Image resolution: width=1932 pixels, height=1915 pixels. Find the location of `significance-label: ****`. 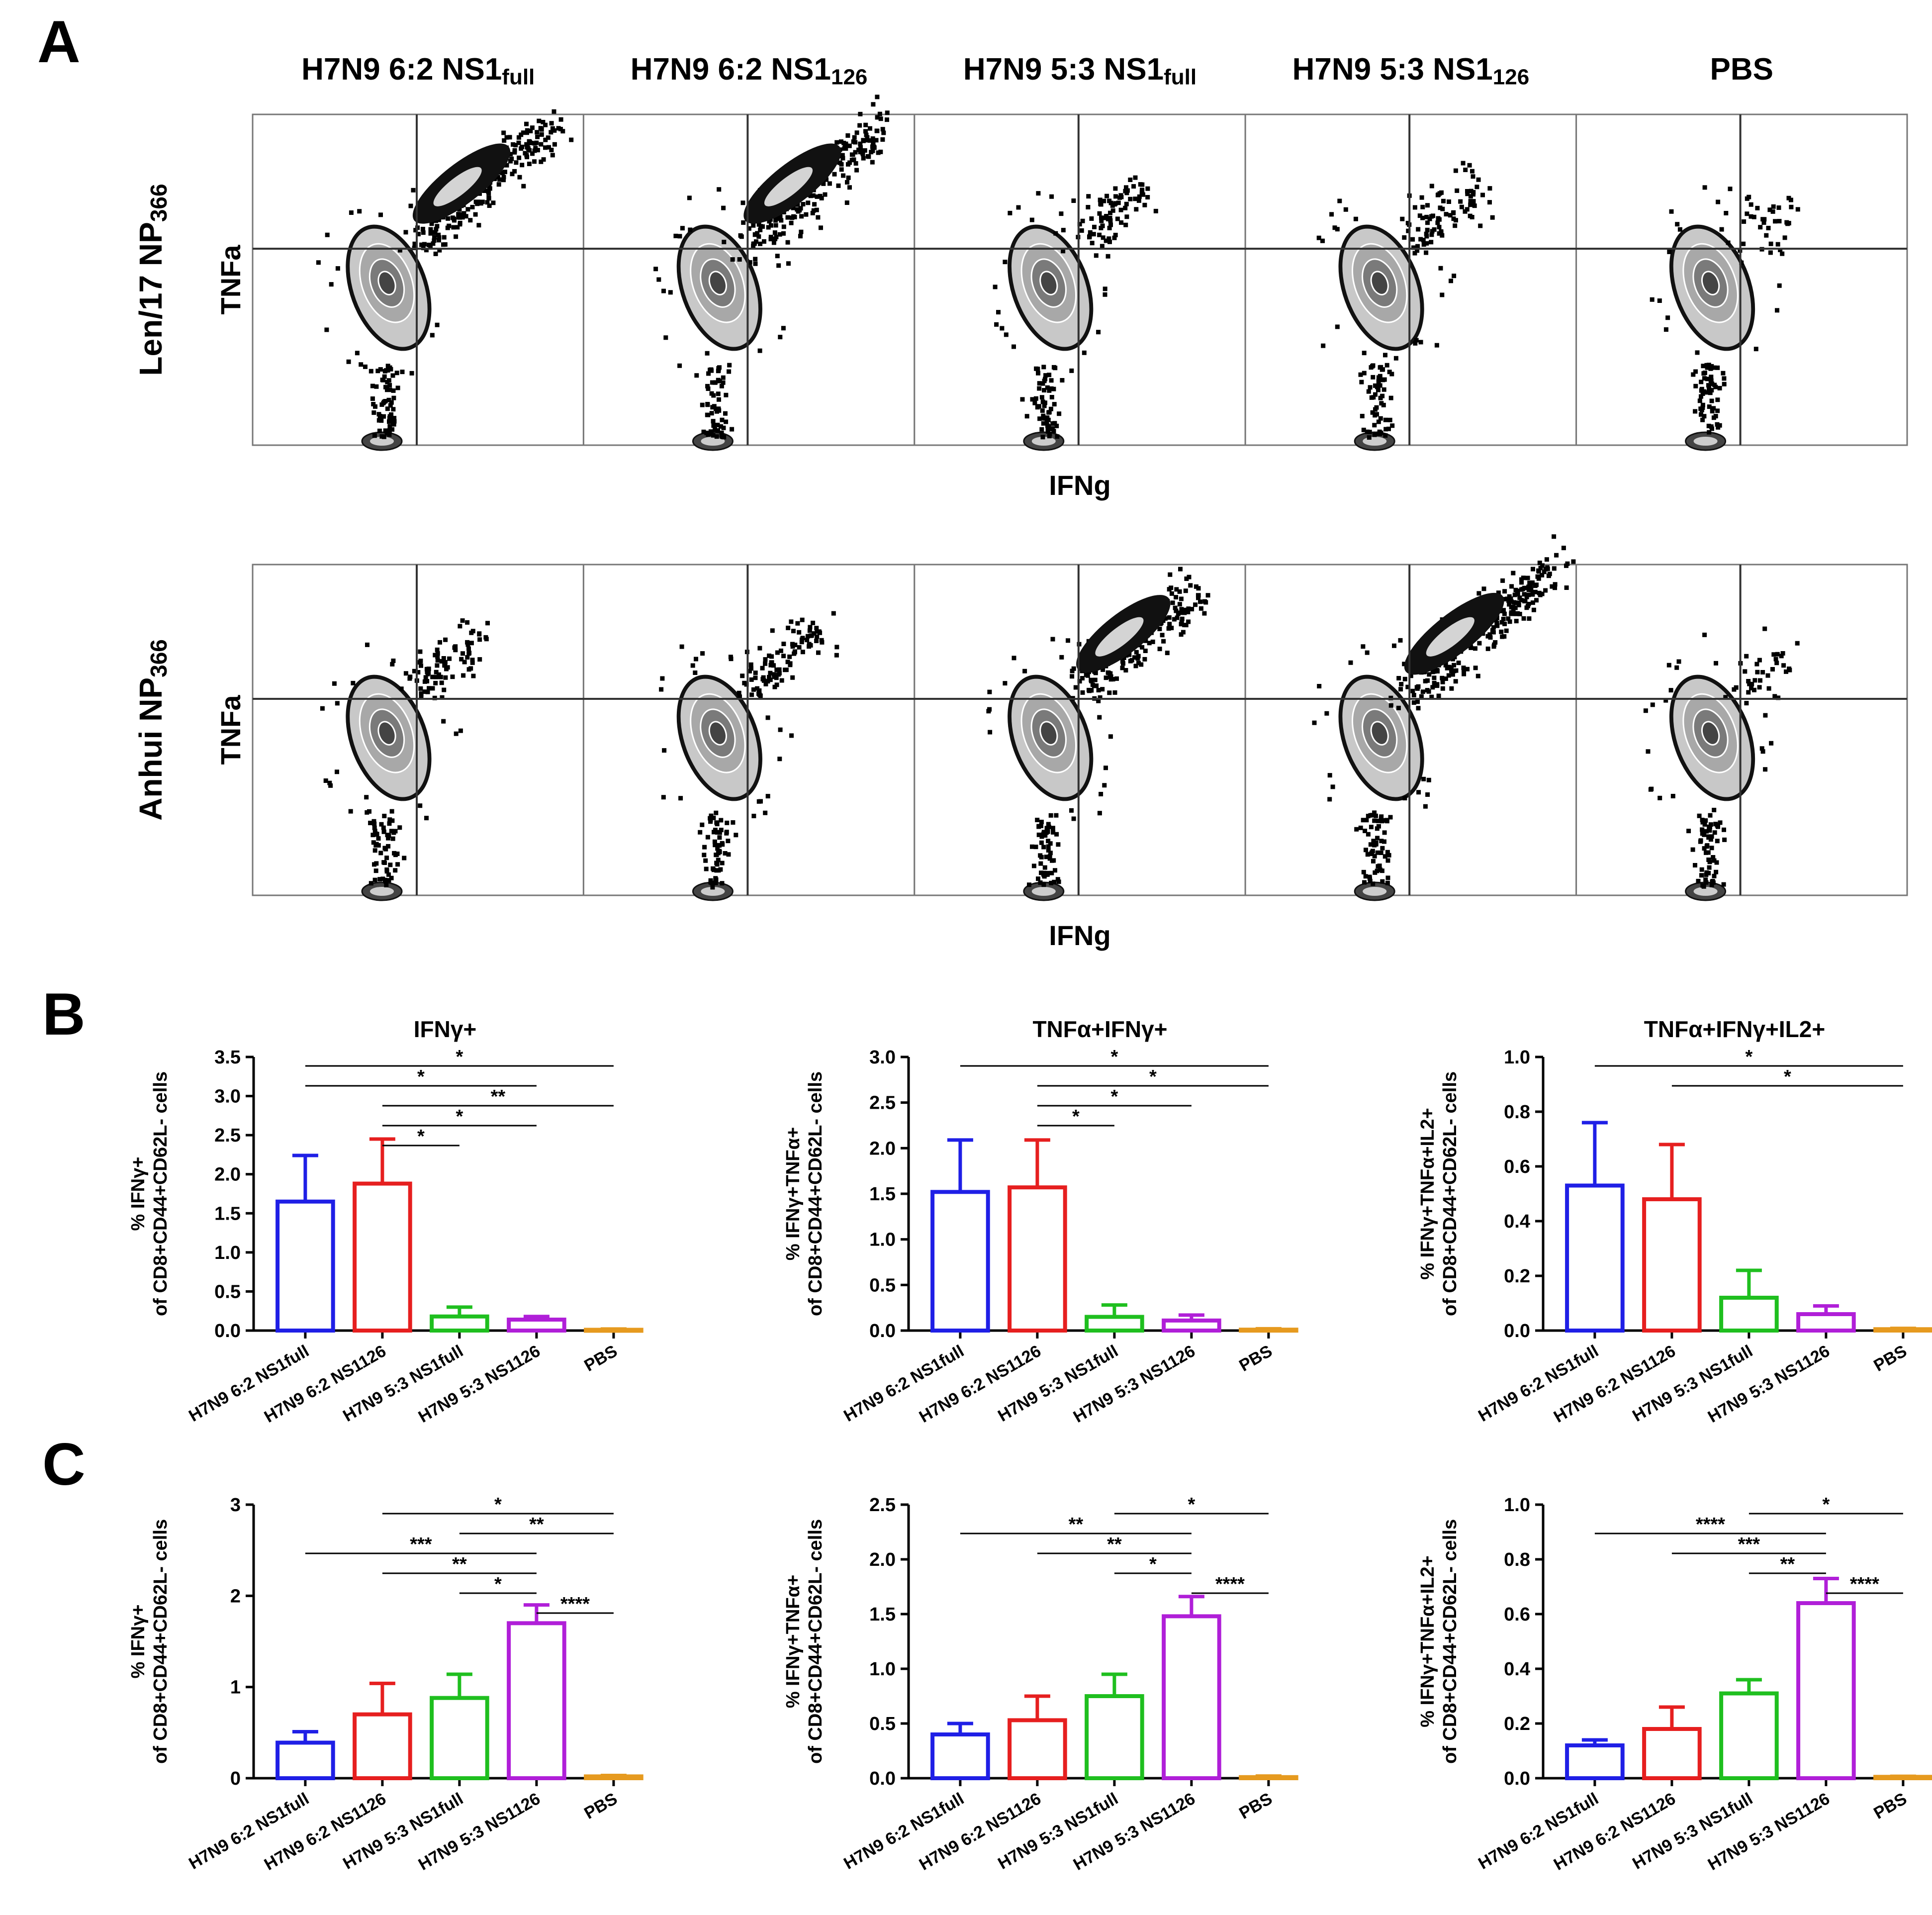

significance-label: **** is located at coordinates (1864, 1584).